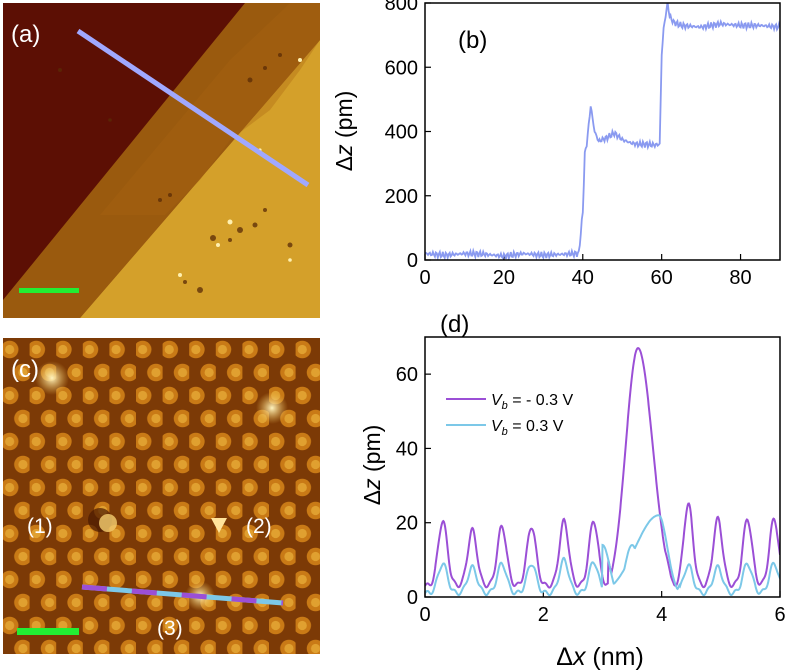  I want to click on chart-d-xlabel: Δx (nm), so click(600, 656).